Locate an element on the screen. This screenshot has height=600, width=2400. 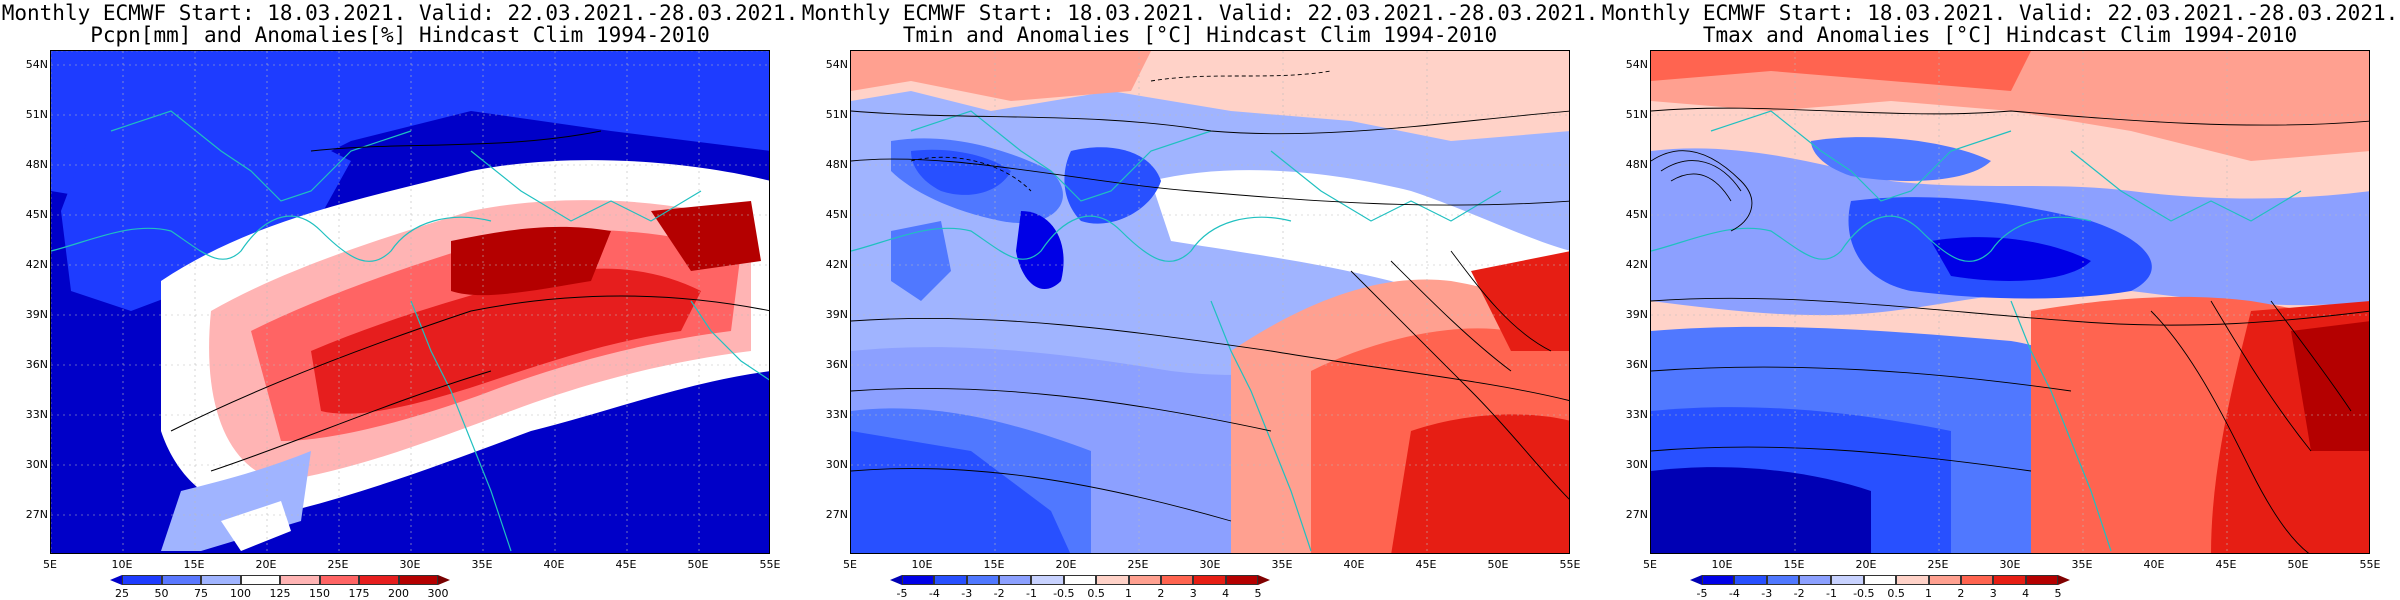
colorbar-tick-label: 4 is located at coordinates (1226, 593).